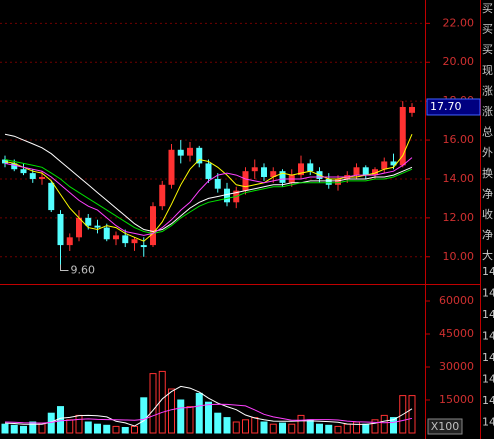 The width and height of the screenshot is (494, 439). What do you see at coordinates (459, 178) in the screenshot?
I see `y-tick-label: 14.00` at bounding box center [459, 178].